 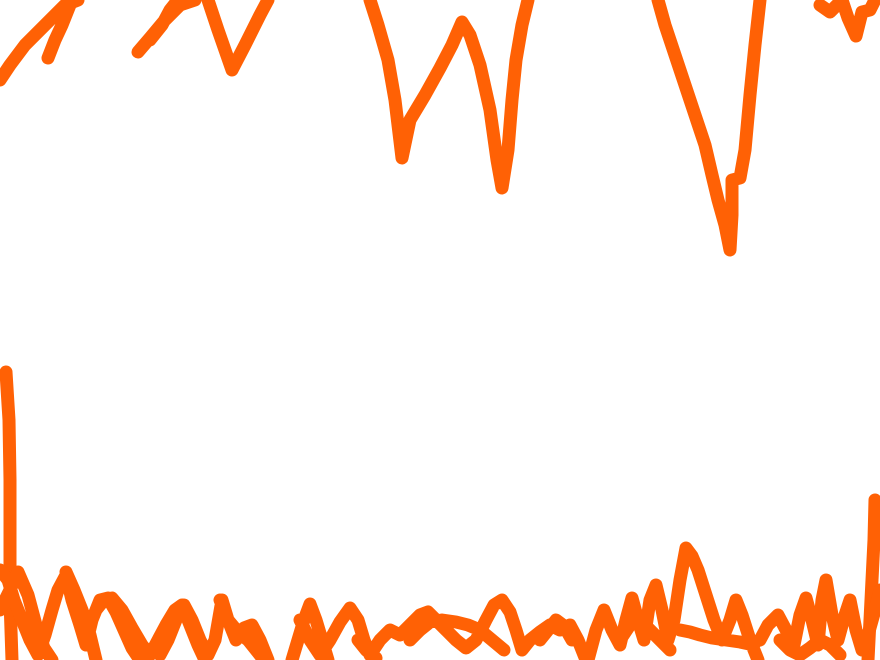 I want to click on top-zigzag-right, so click(x=709, y=128).